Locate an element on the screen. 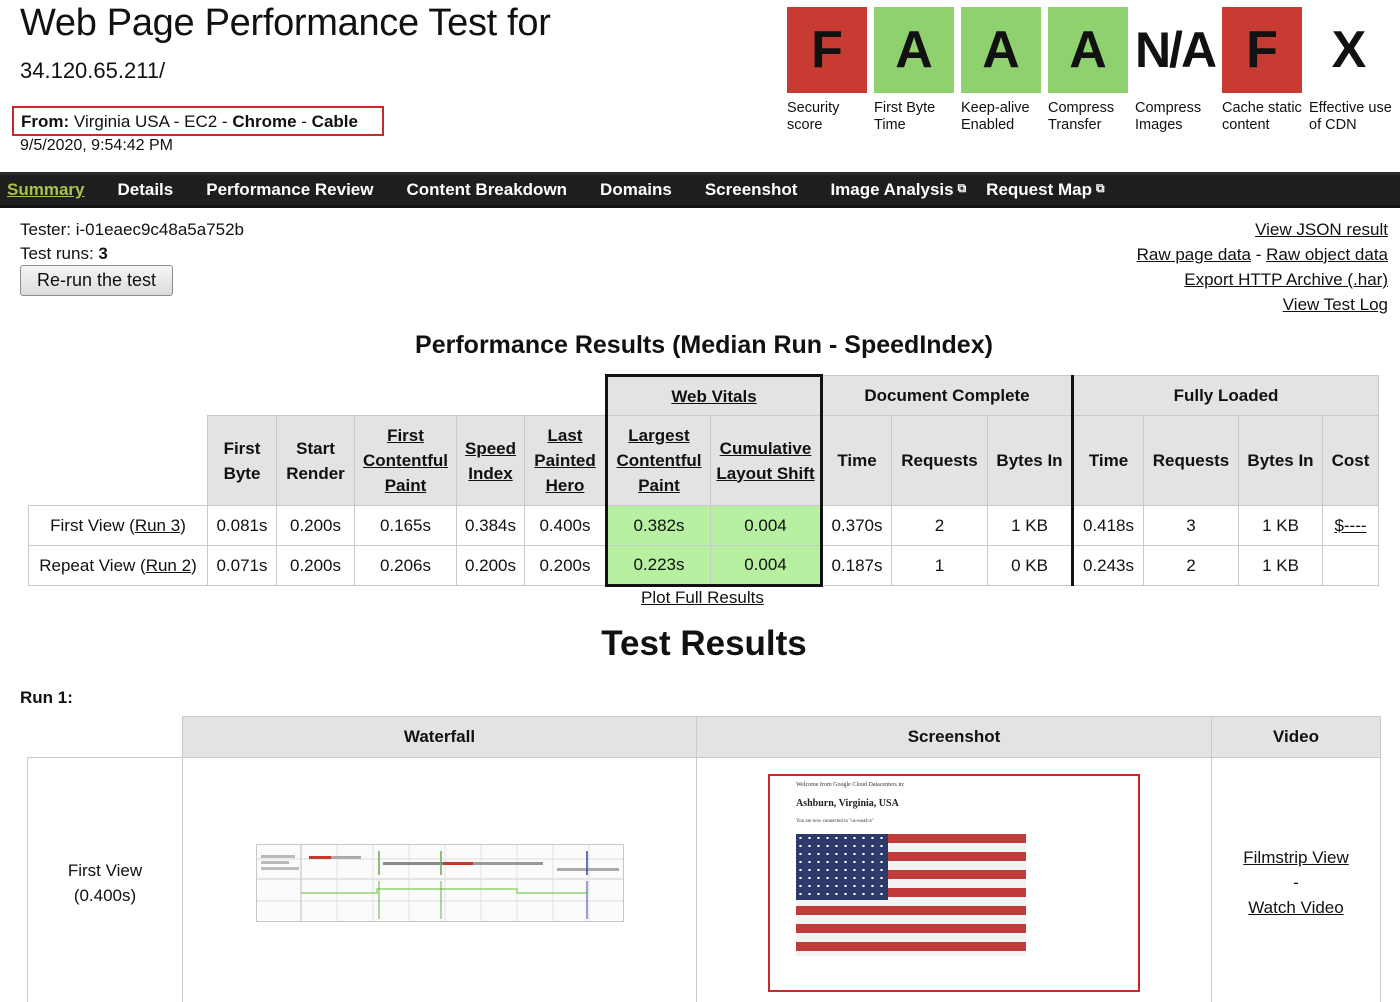 The height and width of the screenshot is (1002, 1400). run-link: Run 3 is located at coordinates (157, 525).